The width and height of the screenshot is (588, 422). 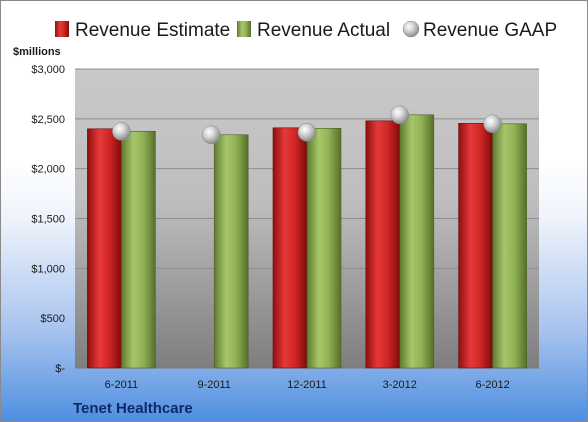 I want to click on gaap-markers, so click(x=307, y=125).